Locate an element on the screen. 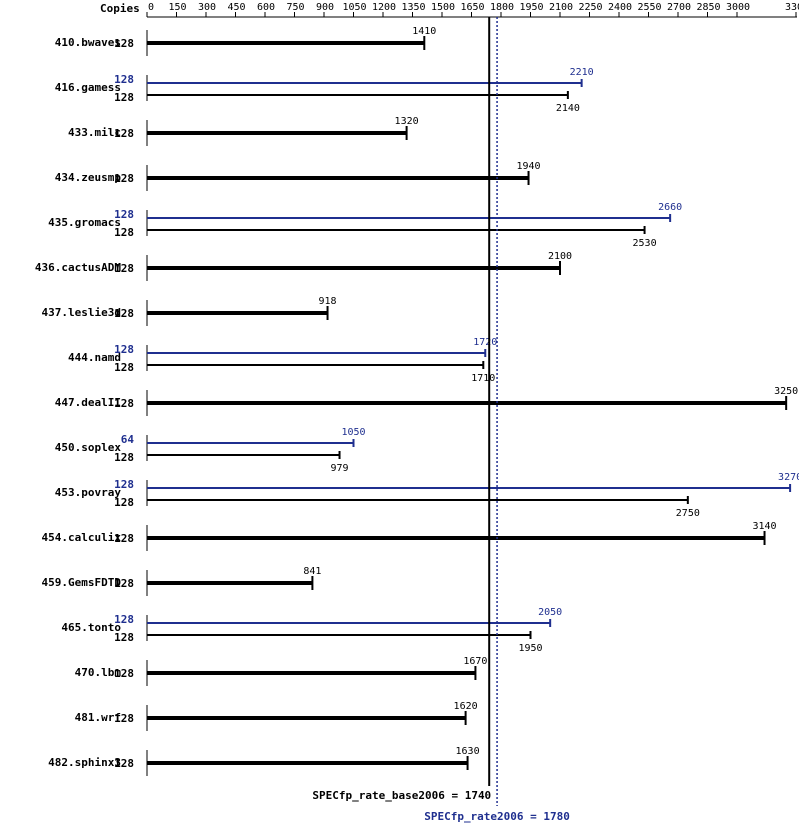 The image size is (799, 831). category-label: 434.zeusmp is located at coordinates (88, 177).